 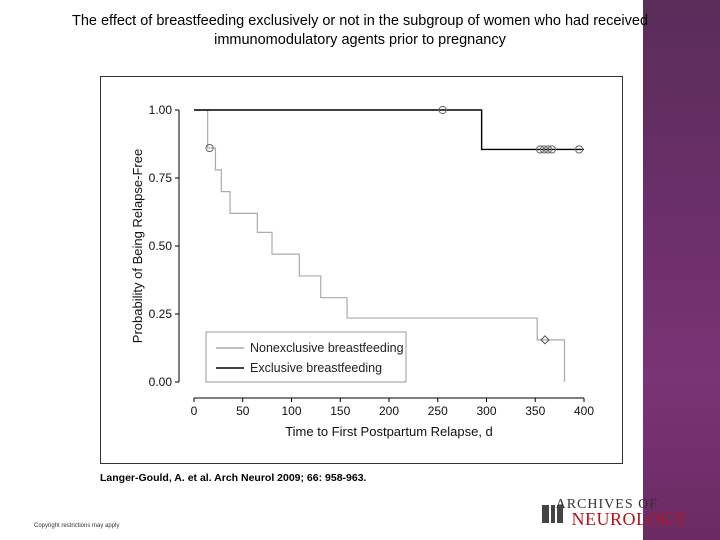 I want to click on logo-text-archives: ARCHIVES OF, so click(x=606, y=504).